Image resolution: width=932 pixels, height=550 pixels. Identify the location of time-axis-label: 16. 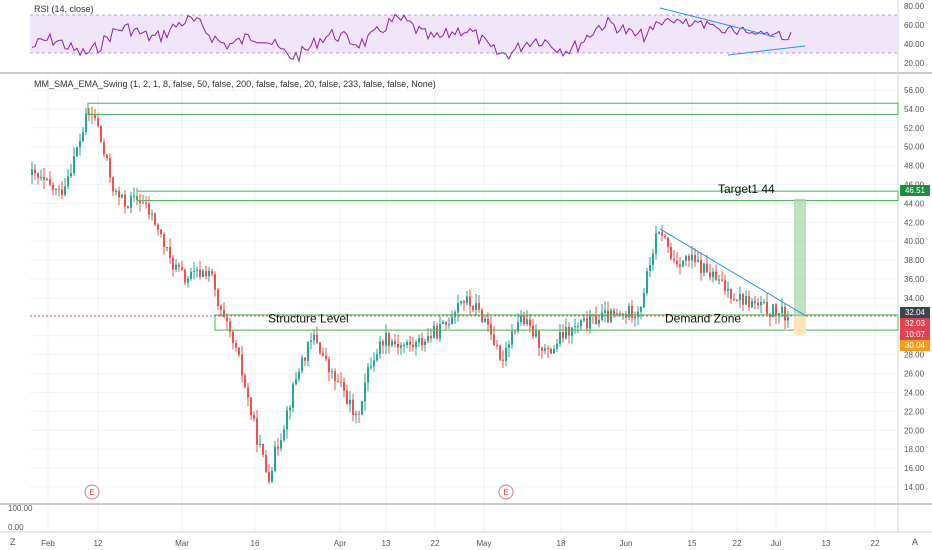
(255, 543).